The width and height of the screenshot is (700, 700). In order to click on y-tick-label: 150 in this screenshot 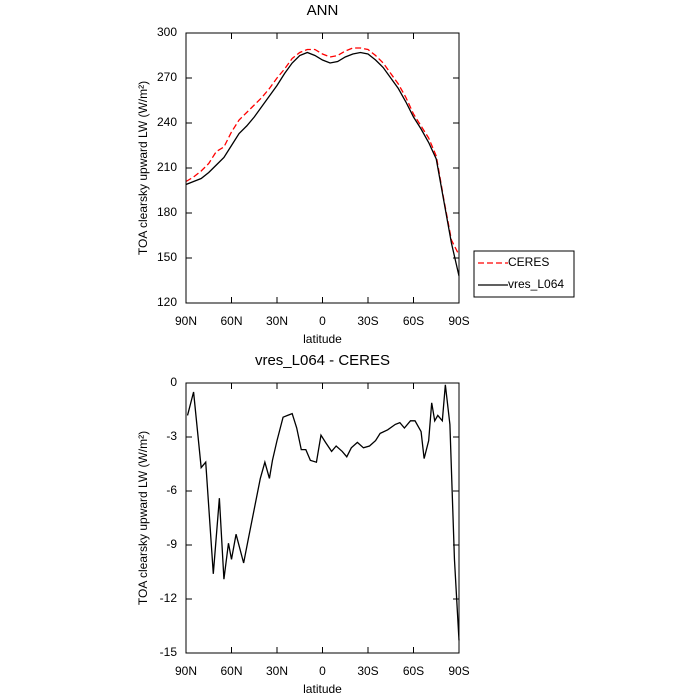, I will do `click(167, 257)`.